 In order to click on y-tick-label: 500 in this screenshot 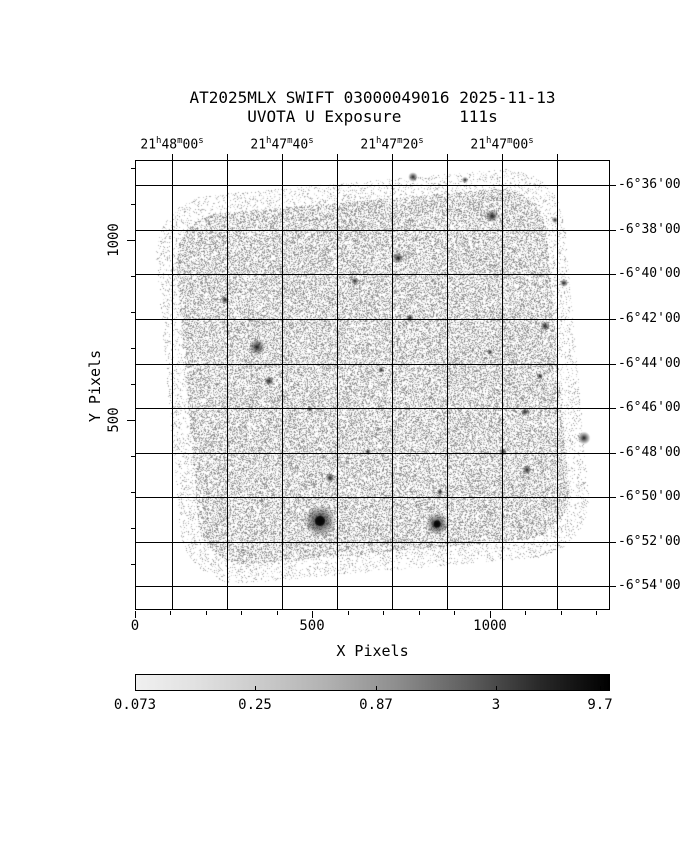, I will do `click(114, 420)`.